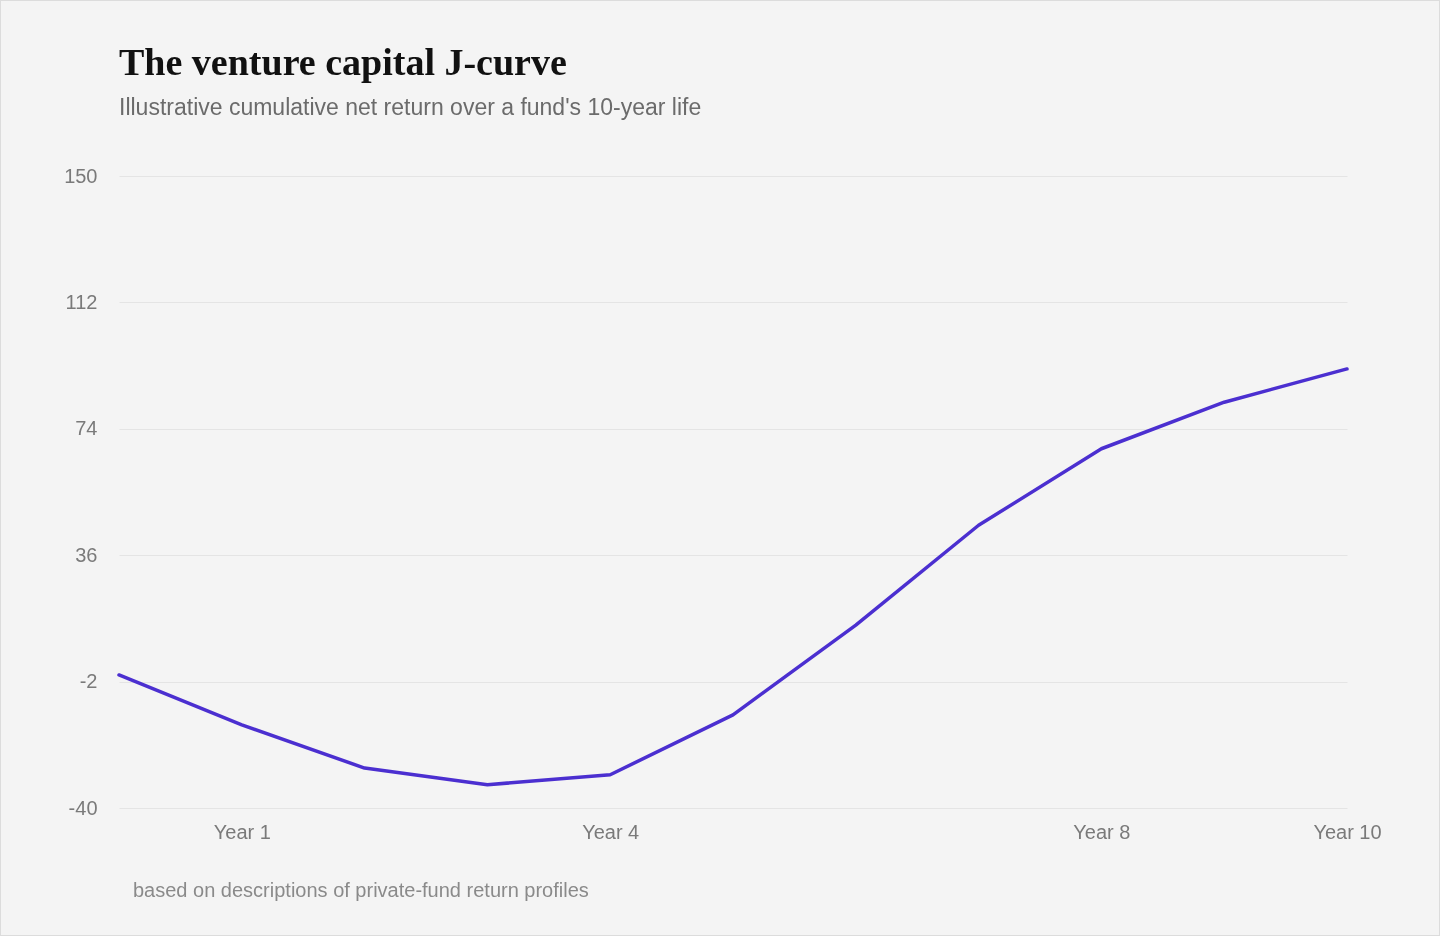 The image size is (1440, 936). I want to click on y-tick-label: 112, so click(81, 301).